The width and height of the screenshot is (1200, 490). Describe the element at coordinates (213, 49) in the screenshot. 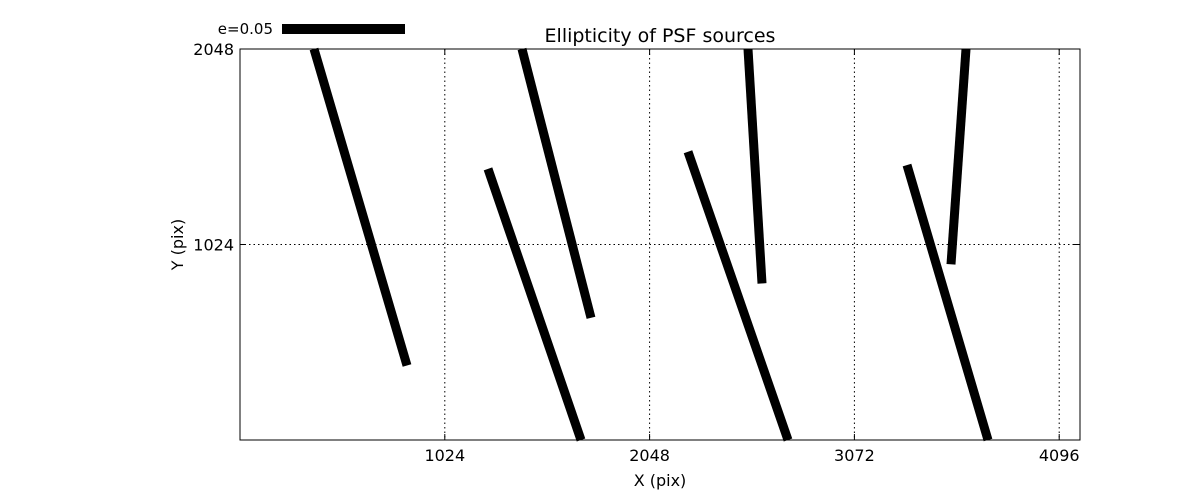

I see `y-tick-label: 2048` at that location.